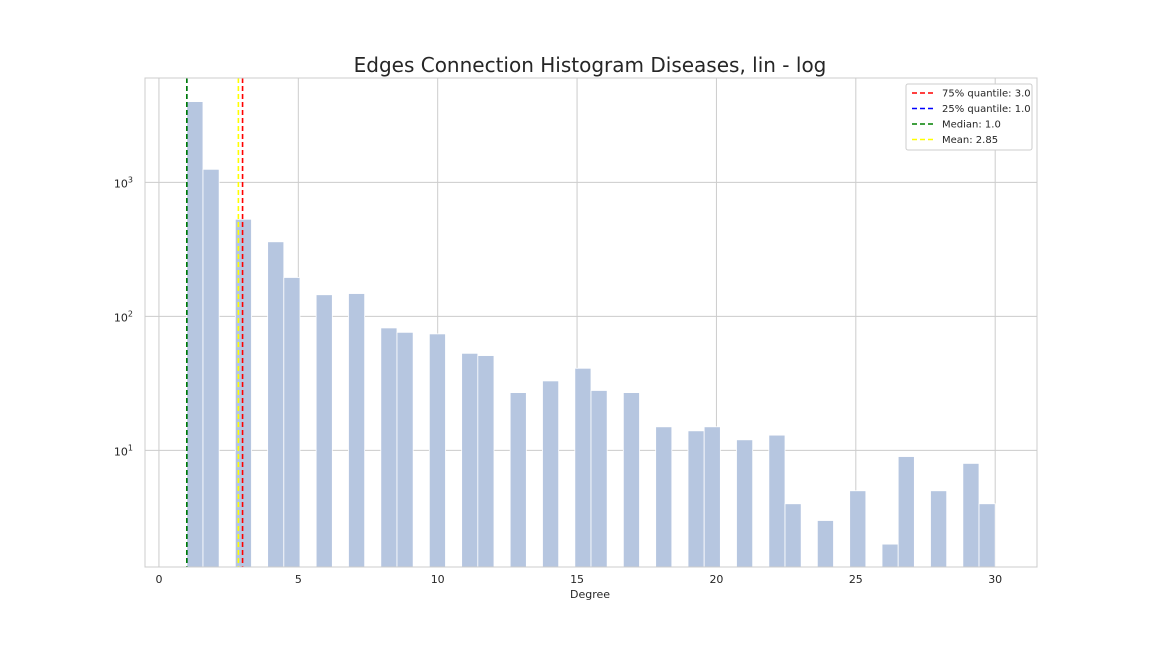  Describe the element at coordinates (158, 579) in the screenshot. I see `x-tick-label: 0` at that location.